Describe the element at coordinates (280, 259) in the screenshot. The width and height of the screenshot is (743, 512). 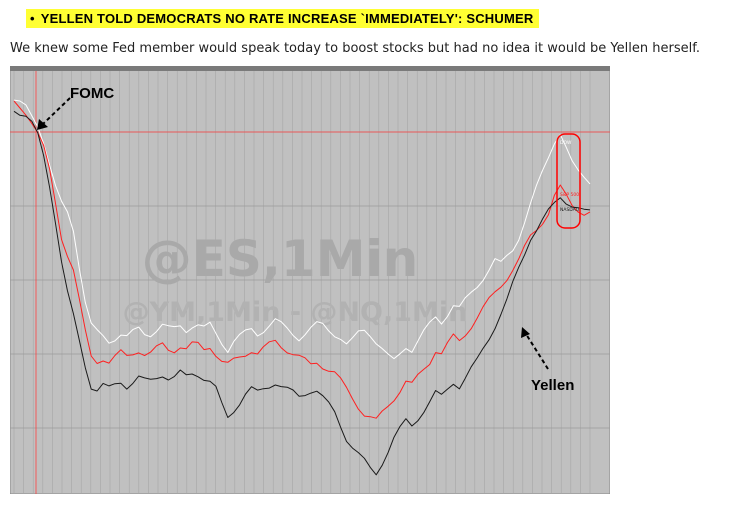
I see `watermark-primary: @ES,1Min` at that location.